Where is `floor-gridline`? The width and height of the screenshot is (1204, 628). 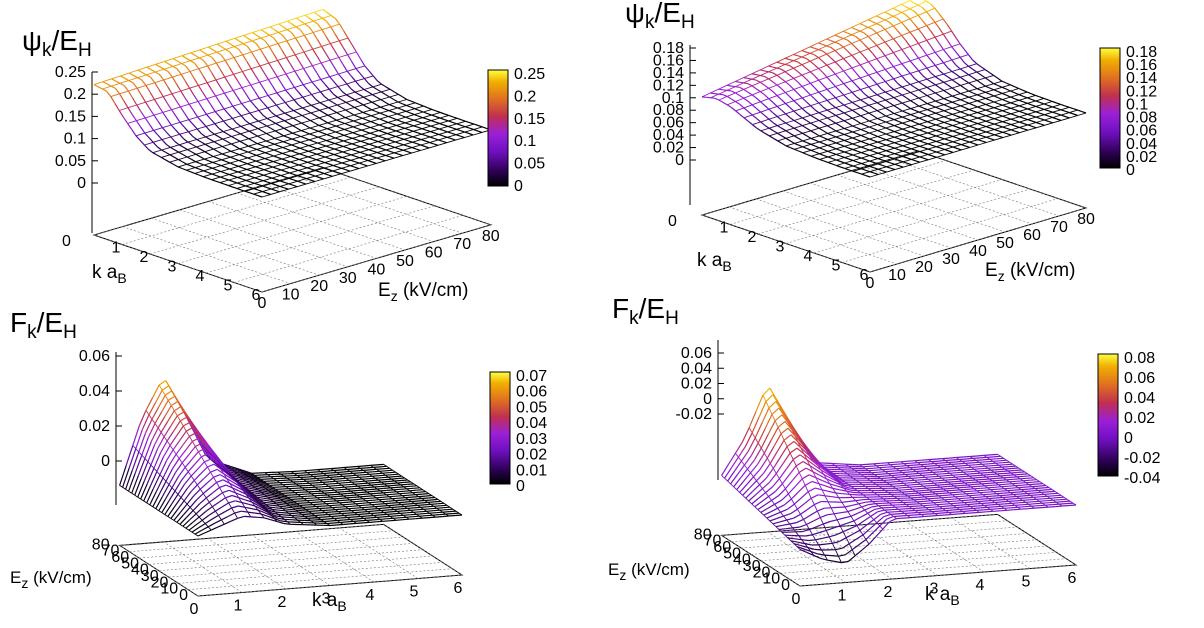
floor-gridline is located at coordinates (330, 585).